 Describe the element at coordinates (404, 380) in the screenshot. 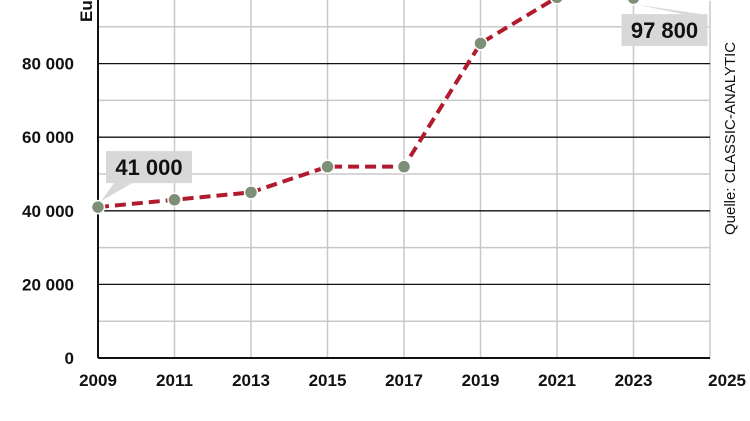

I see `x-tick-label: 2017` at that location.